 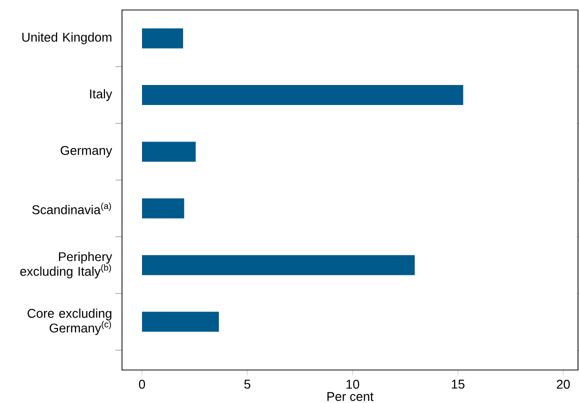 I want to click on x-axis-title: Per cent, so click(x=350, y=396).